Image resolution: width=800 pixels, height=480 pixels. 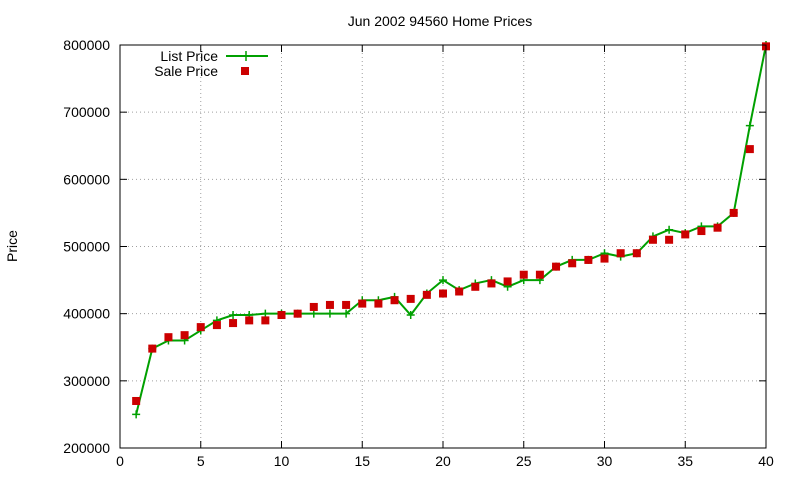 What do you see at coordinates (245, 71) in the screenshot?
I see `legend-marker-sale-price` at bounding box center [245, 71].